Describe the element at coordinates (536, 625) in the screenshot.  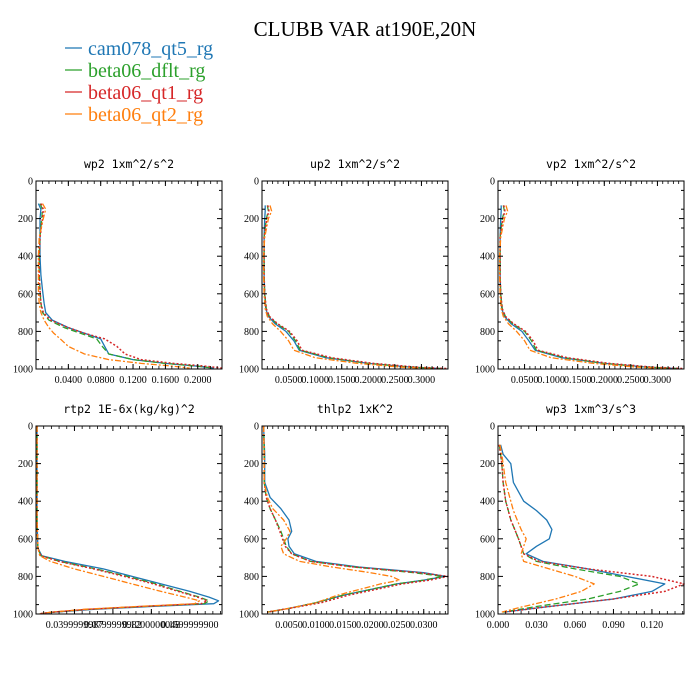
I see `x-tick-label: 0.030` at that location.